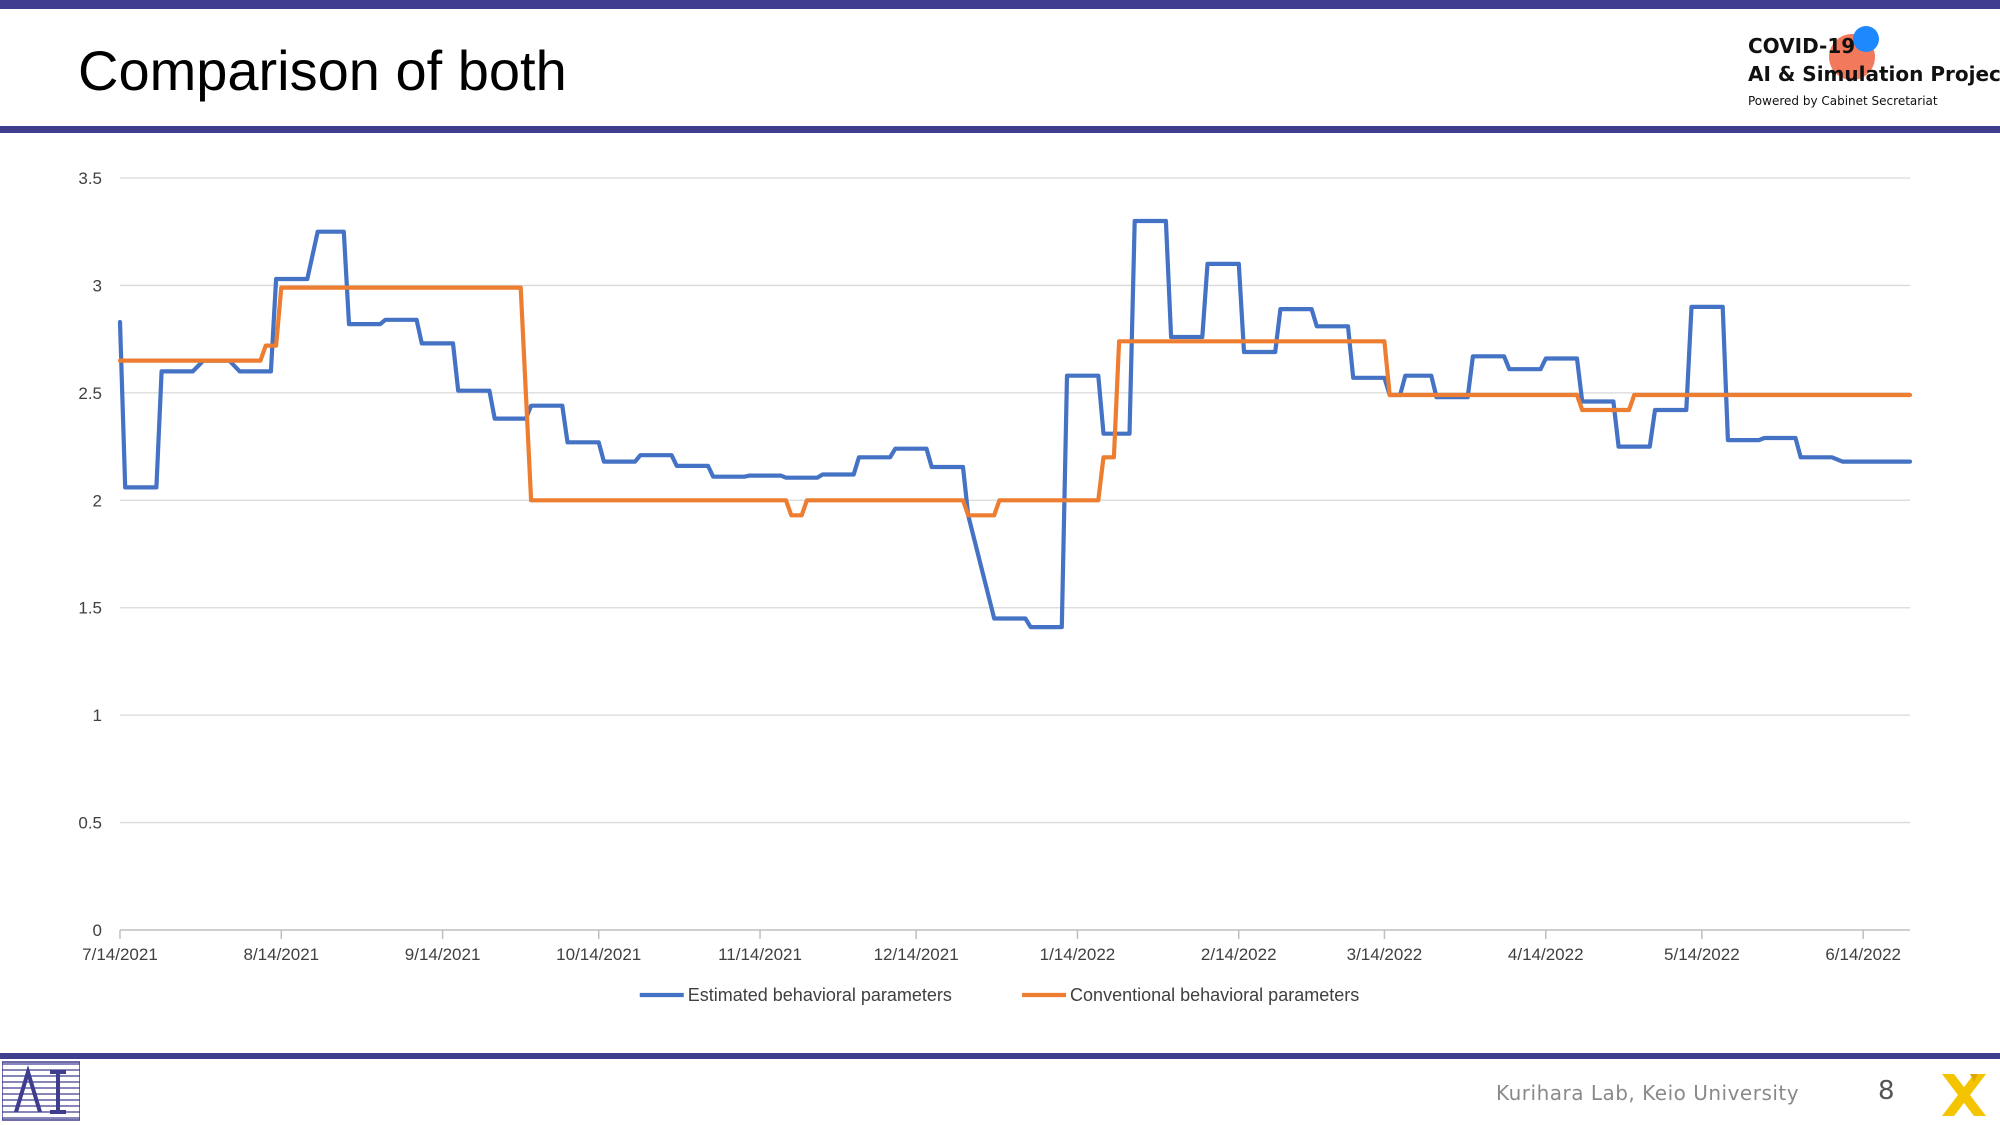  I want to click on x-tick-label: 4/14/2022, so click(1546, 954).